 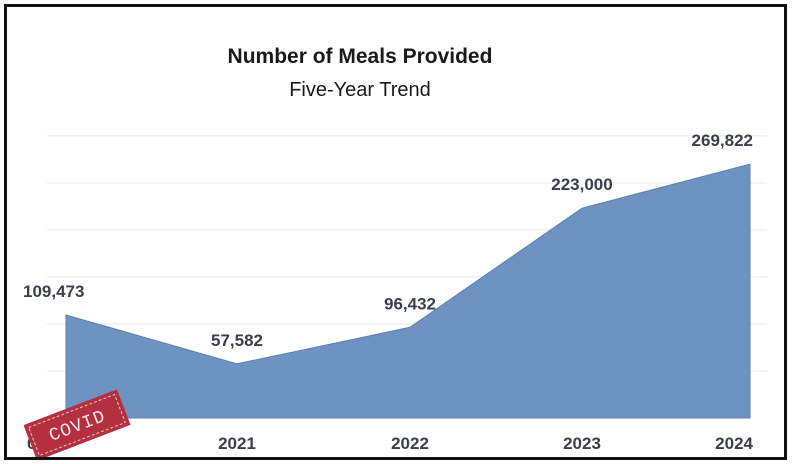 I want to click on covid-stamp-border, so click(x=77, y=425).